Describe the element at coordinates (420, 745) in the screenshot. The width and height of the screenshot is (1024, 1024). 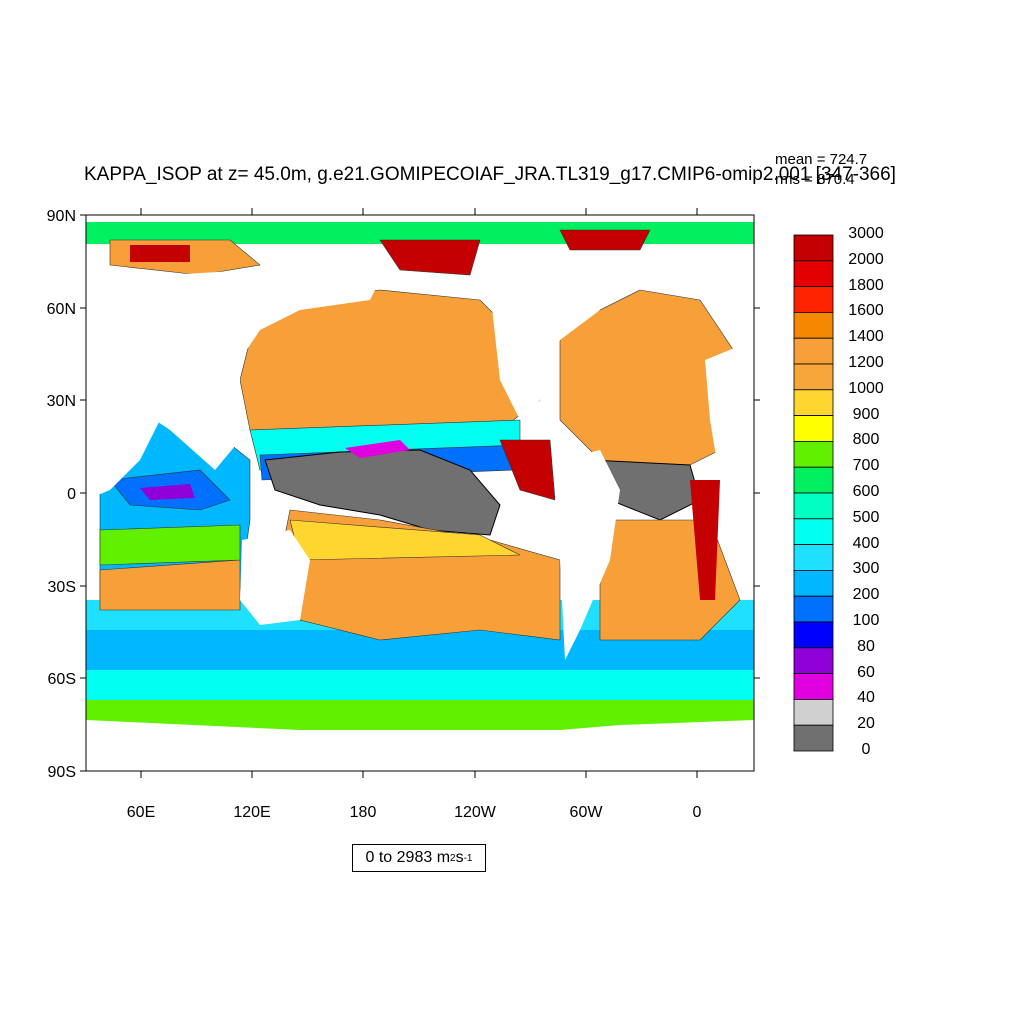
I see `antarctica-land` at that location.